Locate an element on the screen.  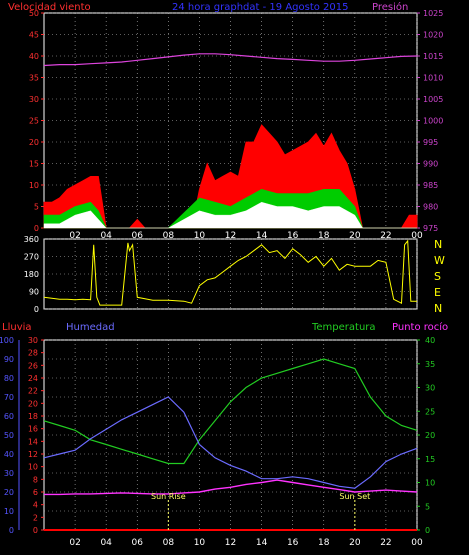
humidity-tick-label: 0 is located at coordinates (11, 530).